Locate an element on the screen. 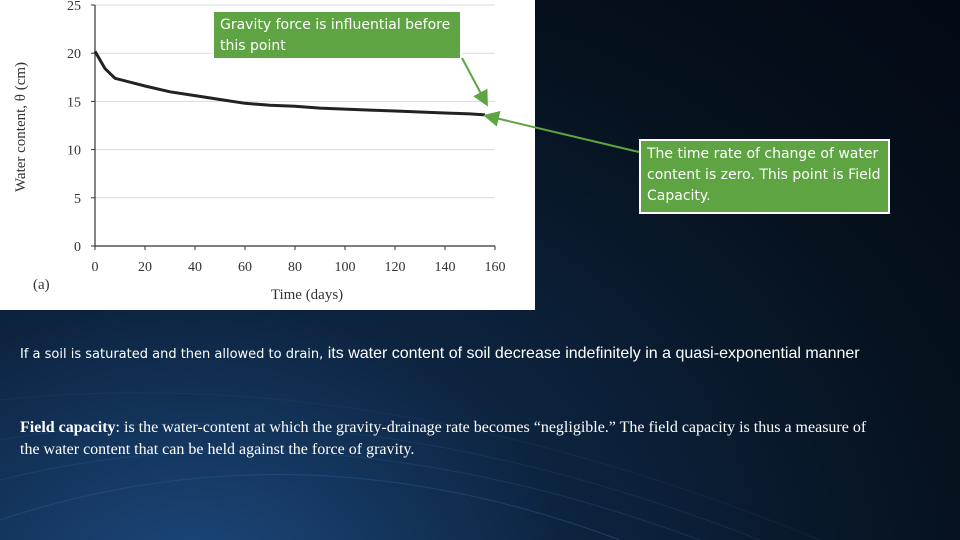 This screenshot has height=540, width=960. x-tick-label: 100 is located at coordinates (345, 267).